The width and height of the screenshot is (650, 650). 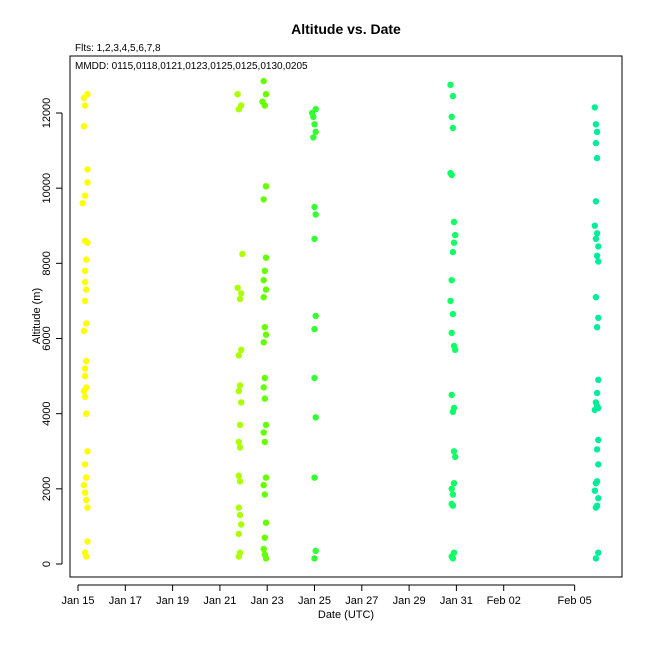 What do you see at coordinates (47, 489) in the screenshot?
I see `y-tick-label: 2000` at bounding box center [47, 489].